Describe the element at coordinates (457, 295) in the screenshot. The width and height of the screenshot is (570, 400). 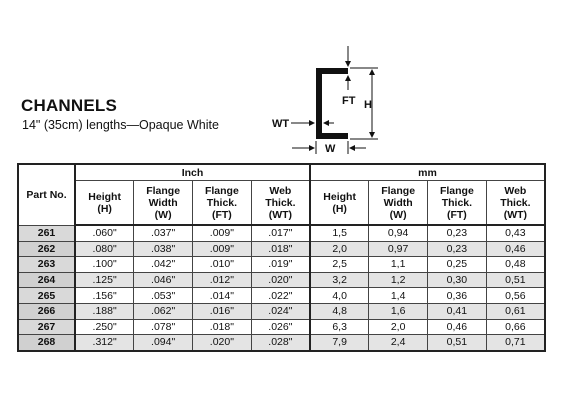
I see `table-cell: 0,36` at that location.